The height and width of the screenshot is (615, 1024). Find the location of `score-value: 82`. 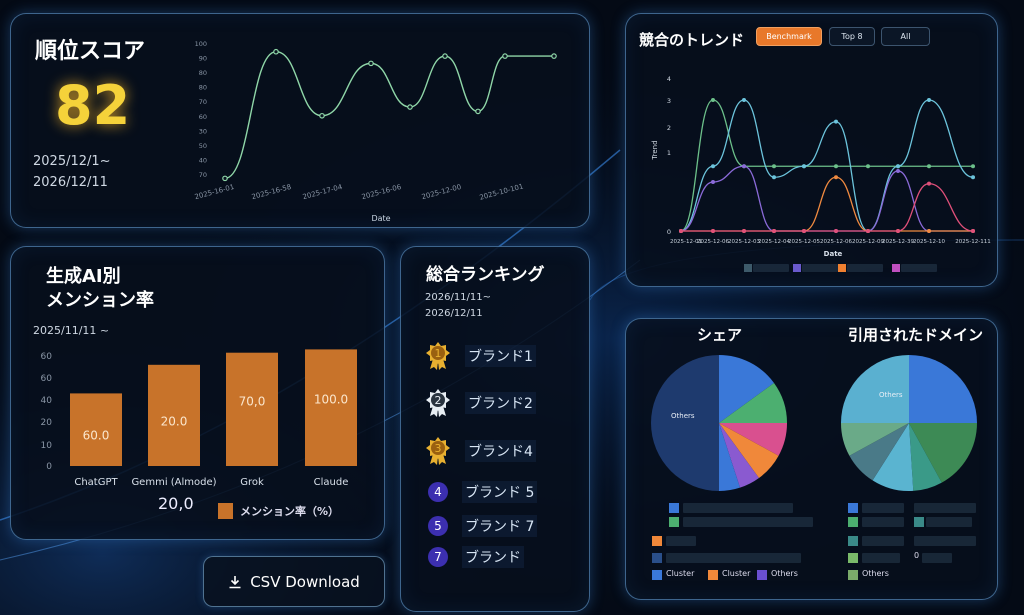

score-value: 82 is located at coordinates (93, 105).